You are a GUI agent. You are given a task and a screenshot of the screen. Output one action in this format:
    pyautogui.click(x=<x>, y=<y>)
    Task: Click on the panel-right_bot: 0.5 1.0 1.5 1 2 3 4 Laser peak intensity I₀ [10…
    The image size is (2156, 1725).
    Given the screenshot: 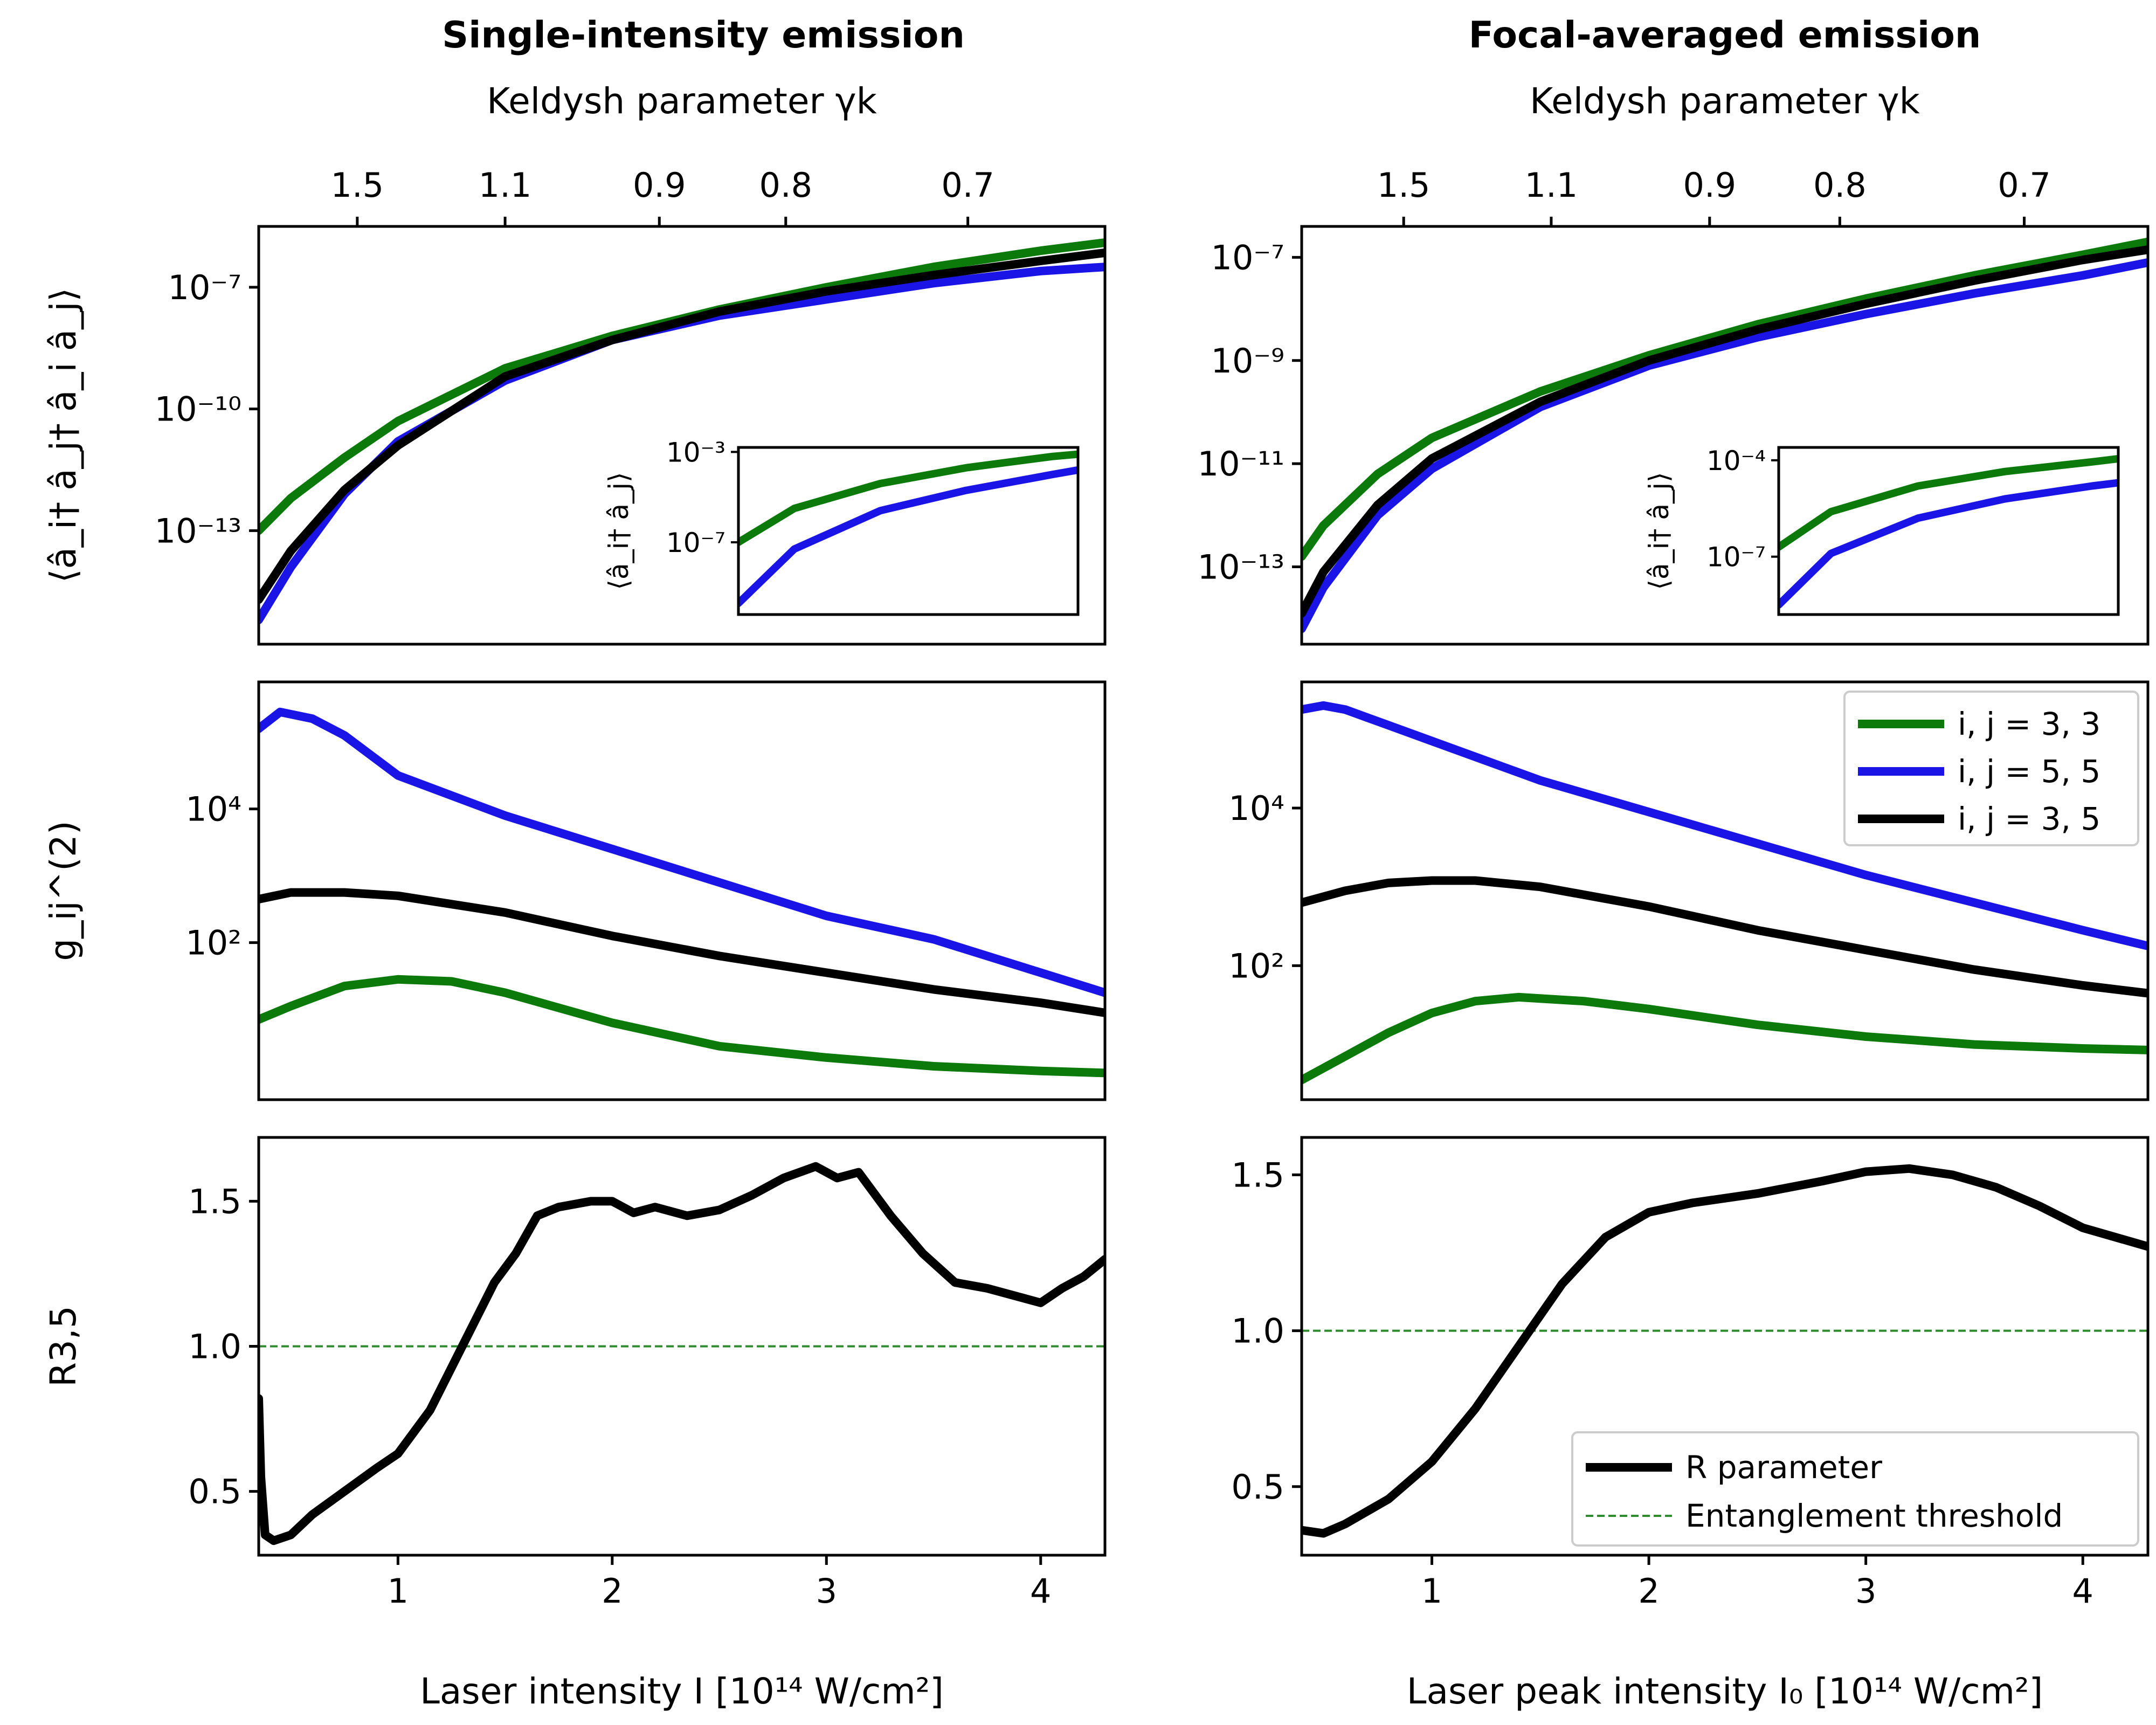 What is the action you would take?
    pyautogui.click(x=1690, y=1424)
    